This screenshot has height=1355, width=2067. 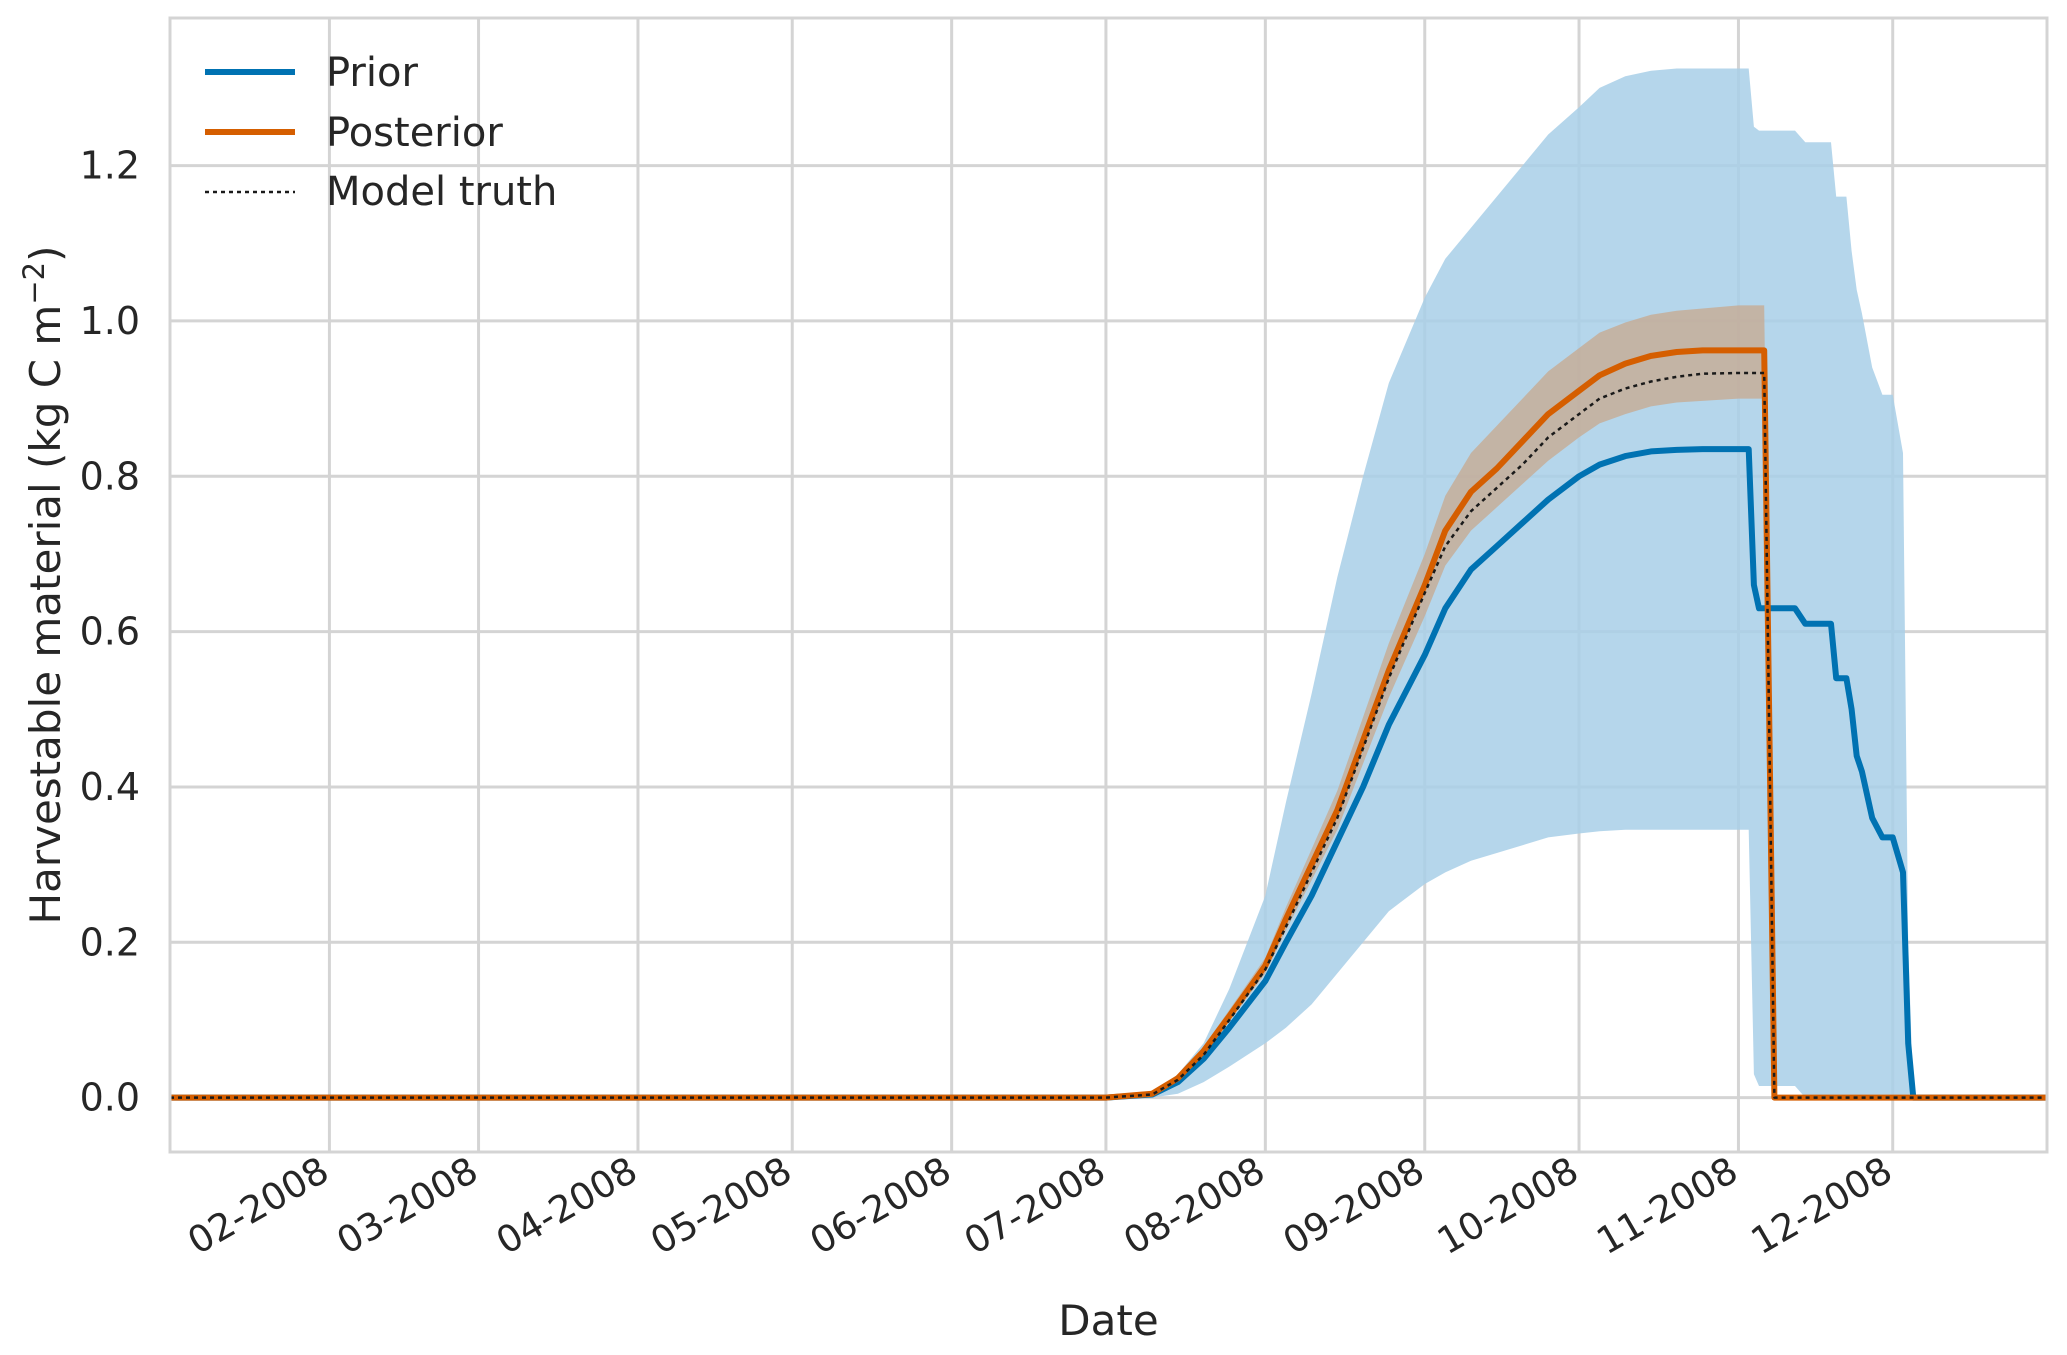 I want to click on y-axis-label: Harvestable material (kg C m−2), so click(x=43, y=585).